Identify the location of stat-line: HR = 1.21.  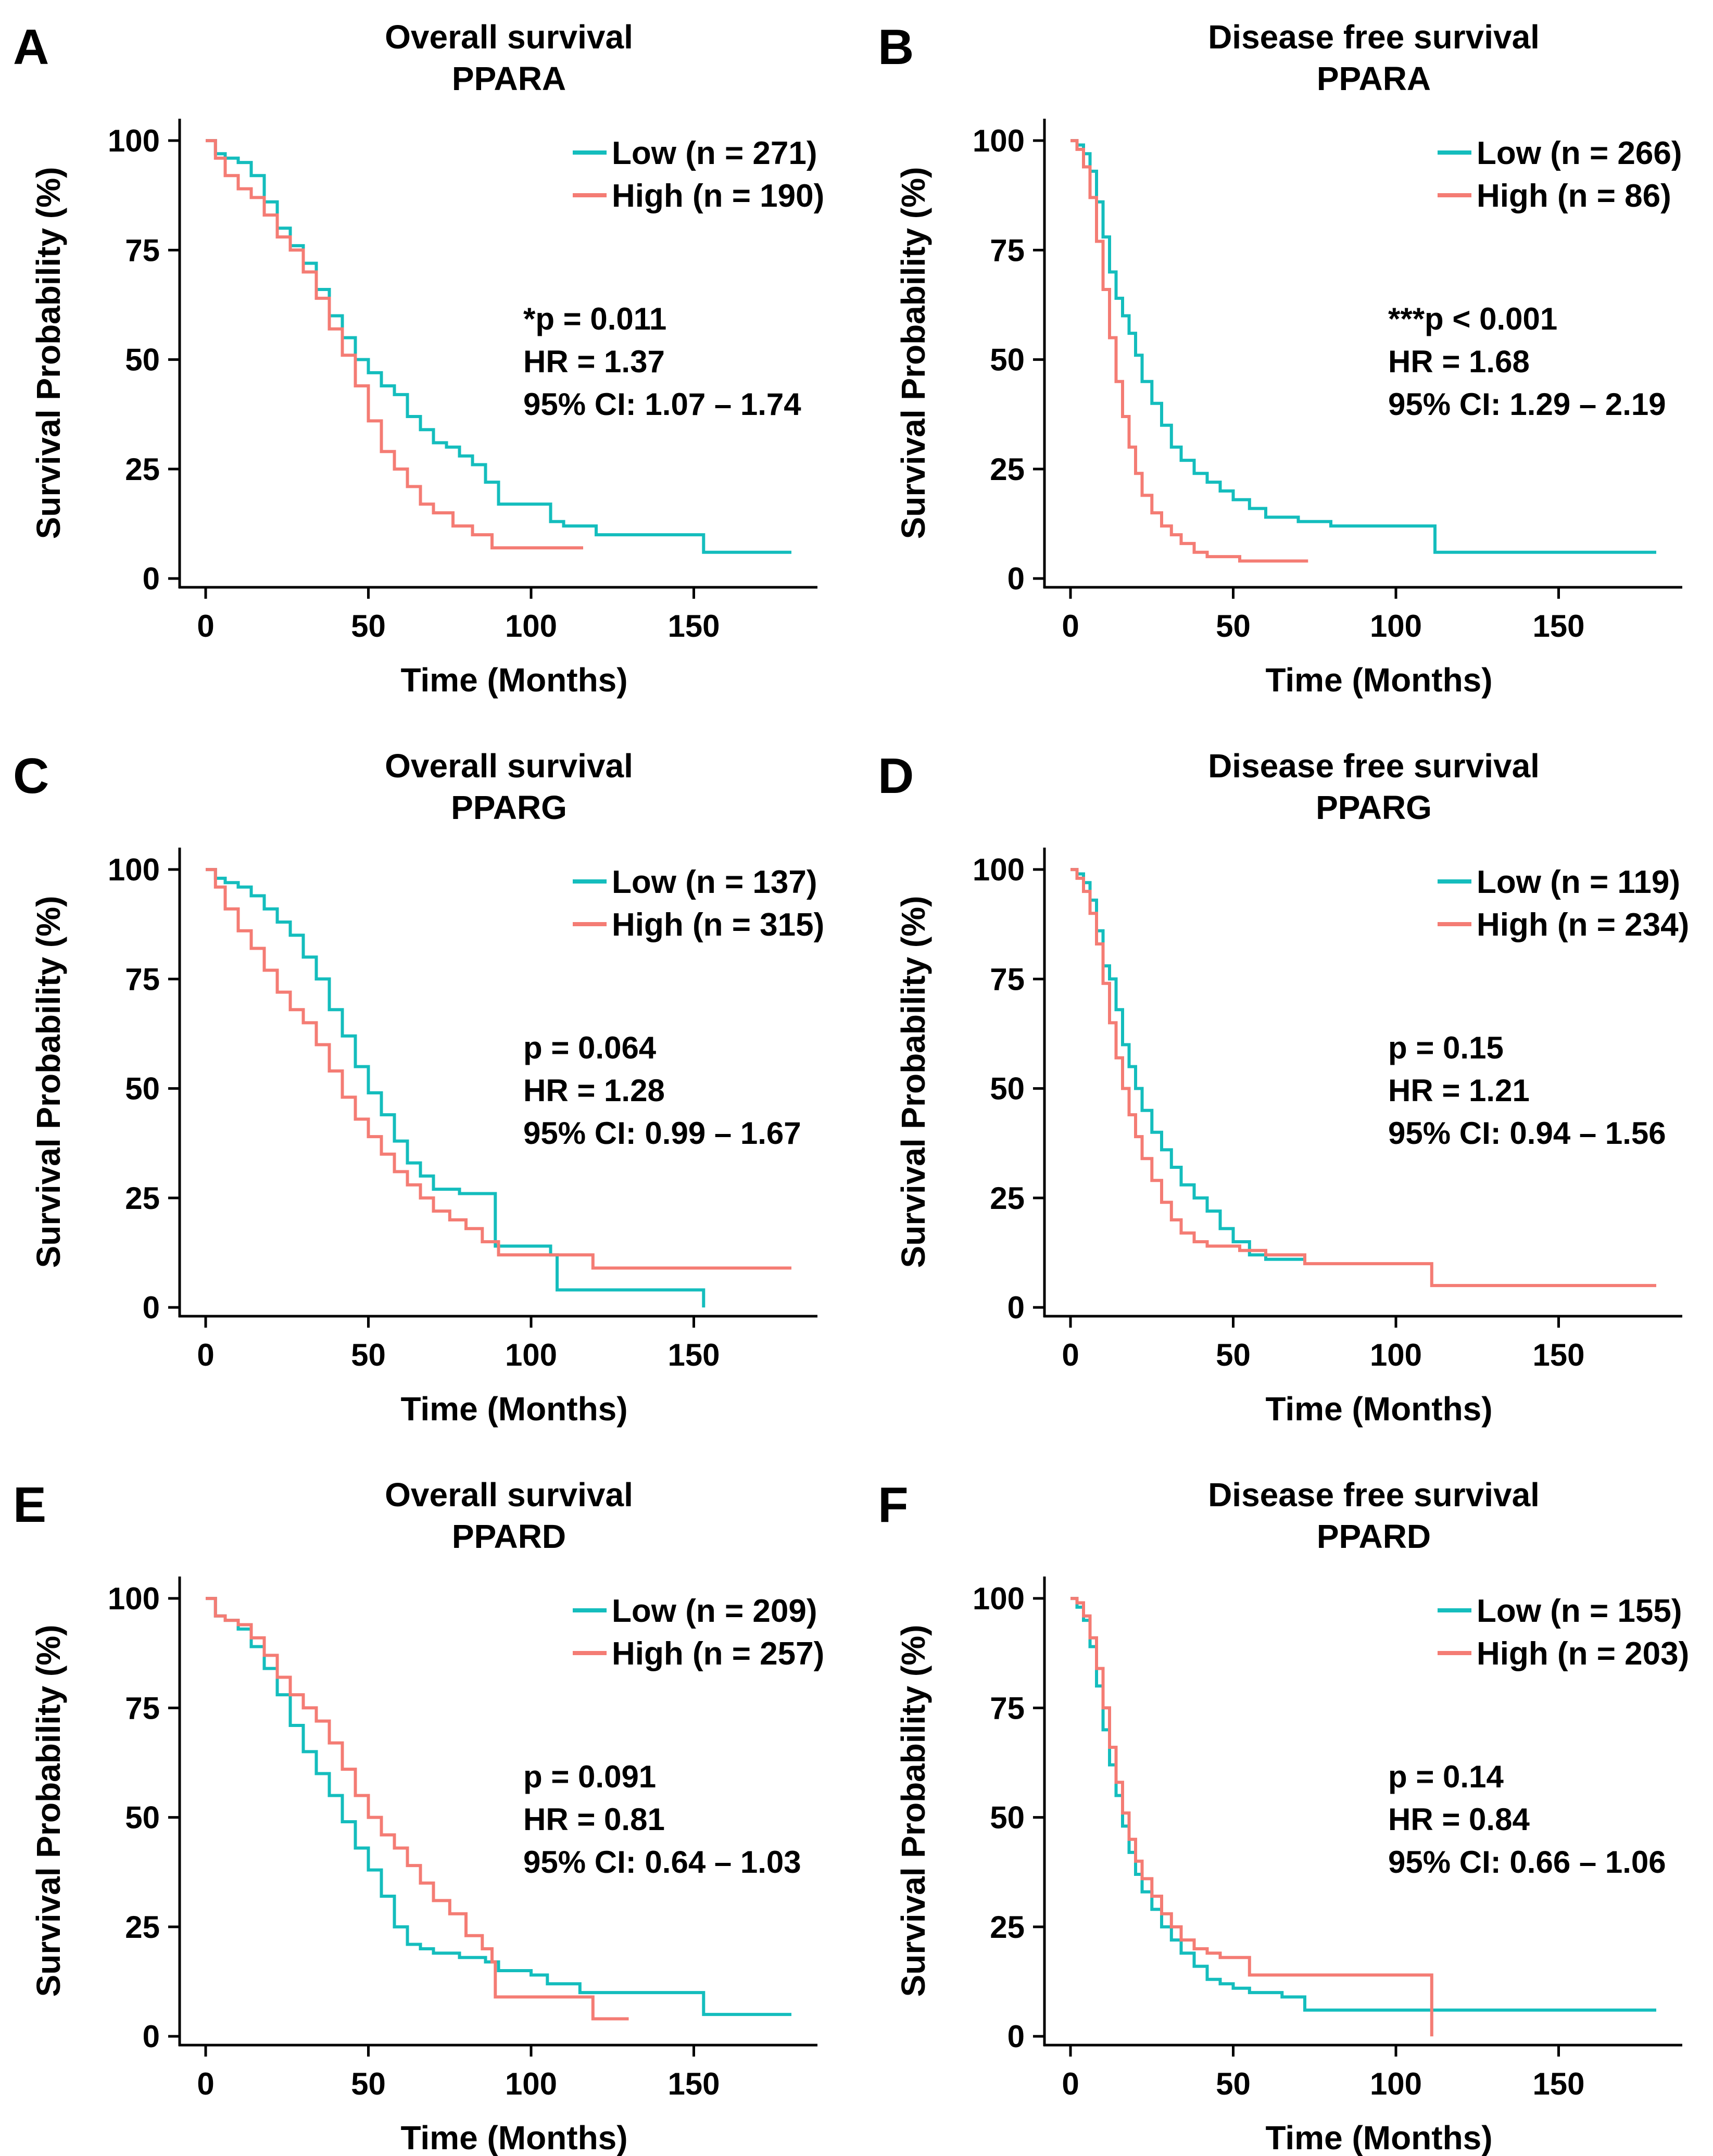
(1459, 1091).